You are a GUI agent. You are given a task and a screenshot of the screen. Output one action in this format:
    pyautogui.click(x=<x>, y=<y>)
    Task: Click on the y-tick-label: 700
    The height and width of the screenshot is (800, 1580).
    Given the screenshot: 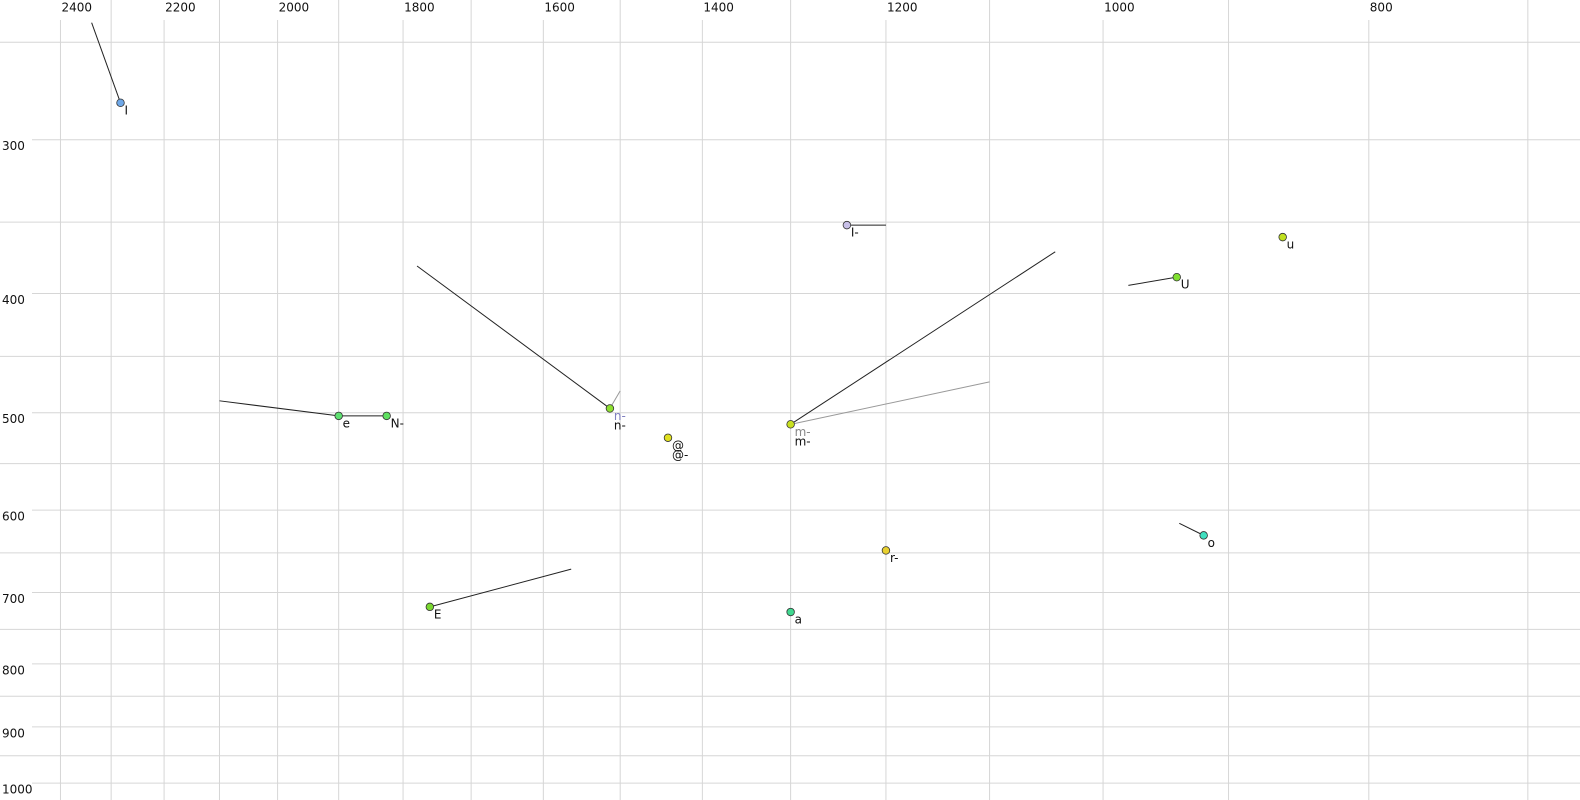 What is the action you would take?
    pyautogui.click(x=13, y=599)
    